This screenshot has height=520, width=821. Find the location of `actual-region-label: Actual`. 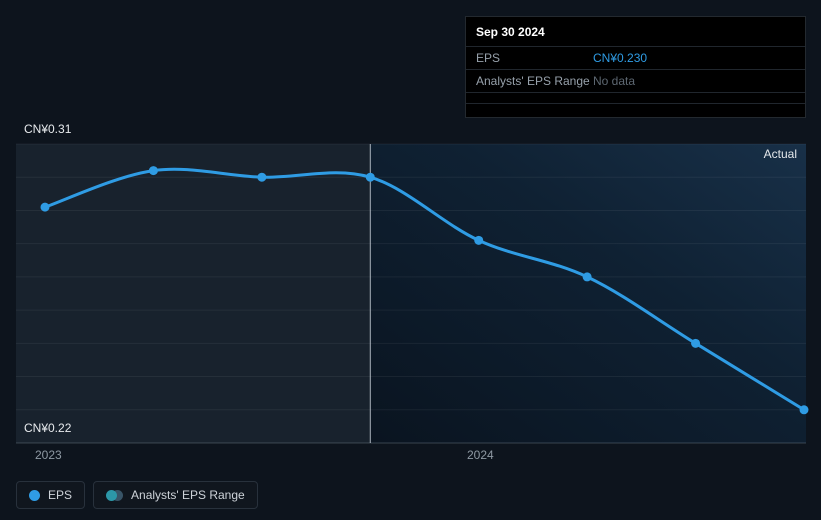

actual-region-label: Actual is located at coordinates (780, 154).